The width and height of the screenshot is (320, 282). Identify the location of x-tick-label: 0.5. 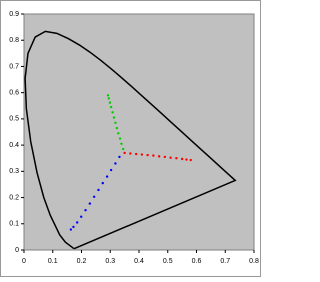
(168, 261).